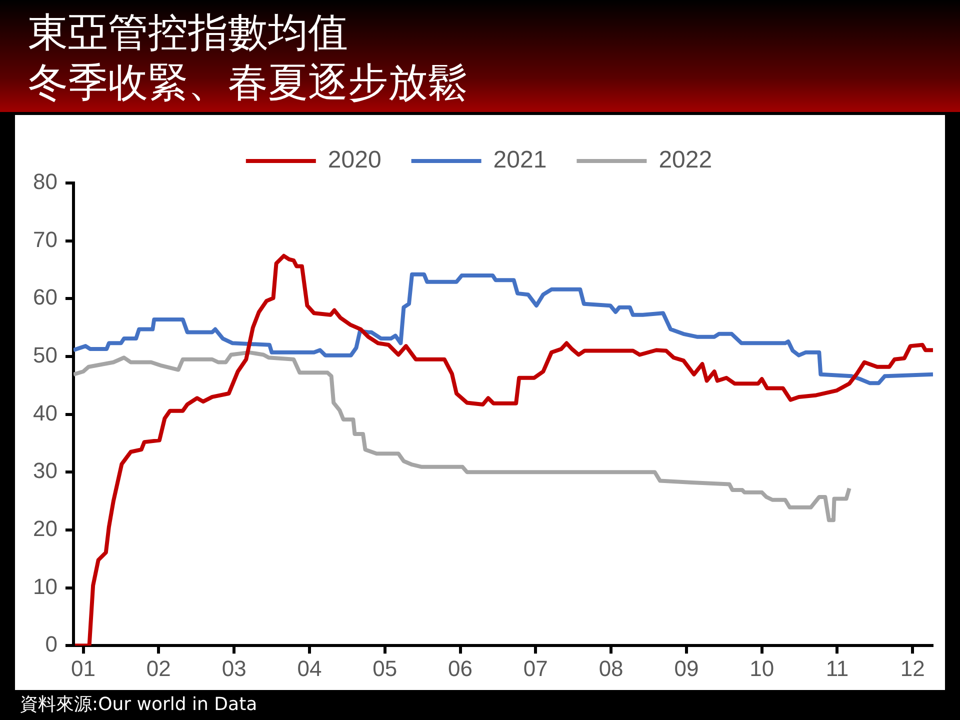  I want to click on source-note: 資料來源:Our world in Data, so click(139, 704).